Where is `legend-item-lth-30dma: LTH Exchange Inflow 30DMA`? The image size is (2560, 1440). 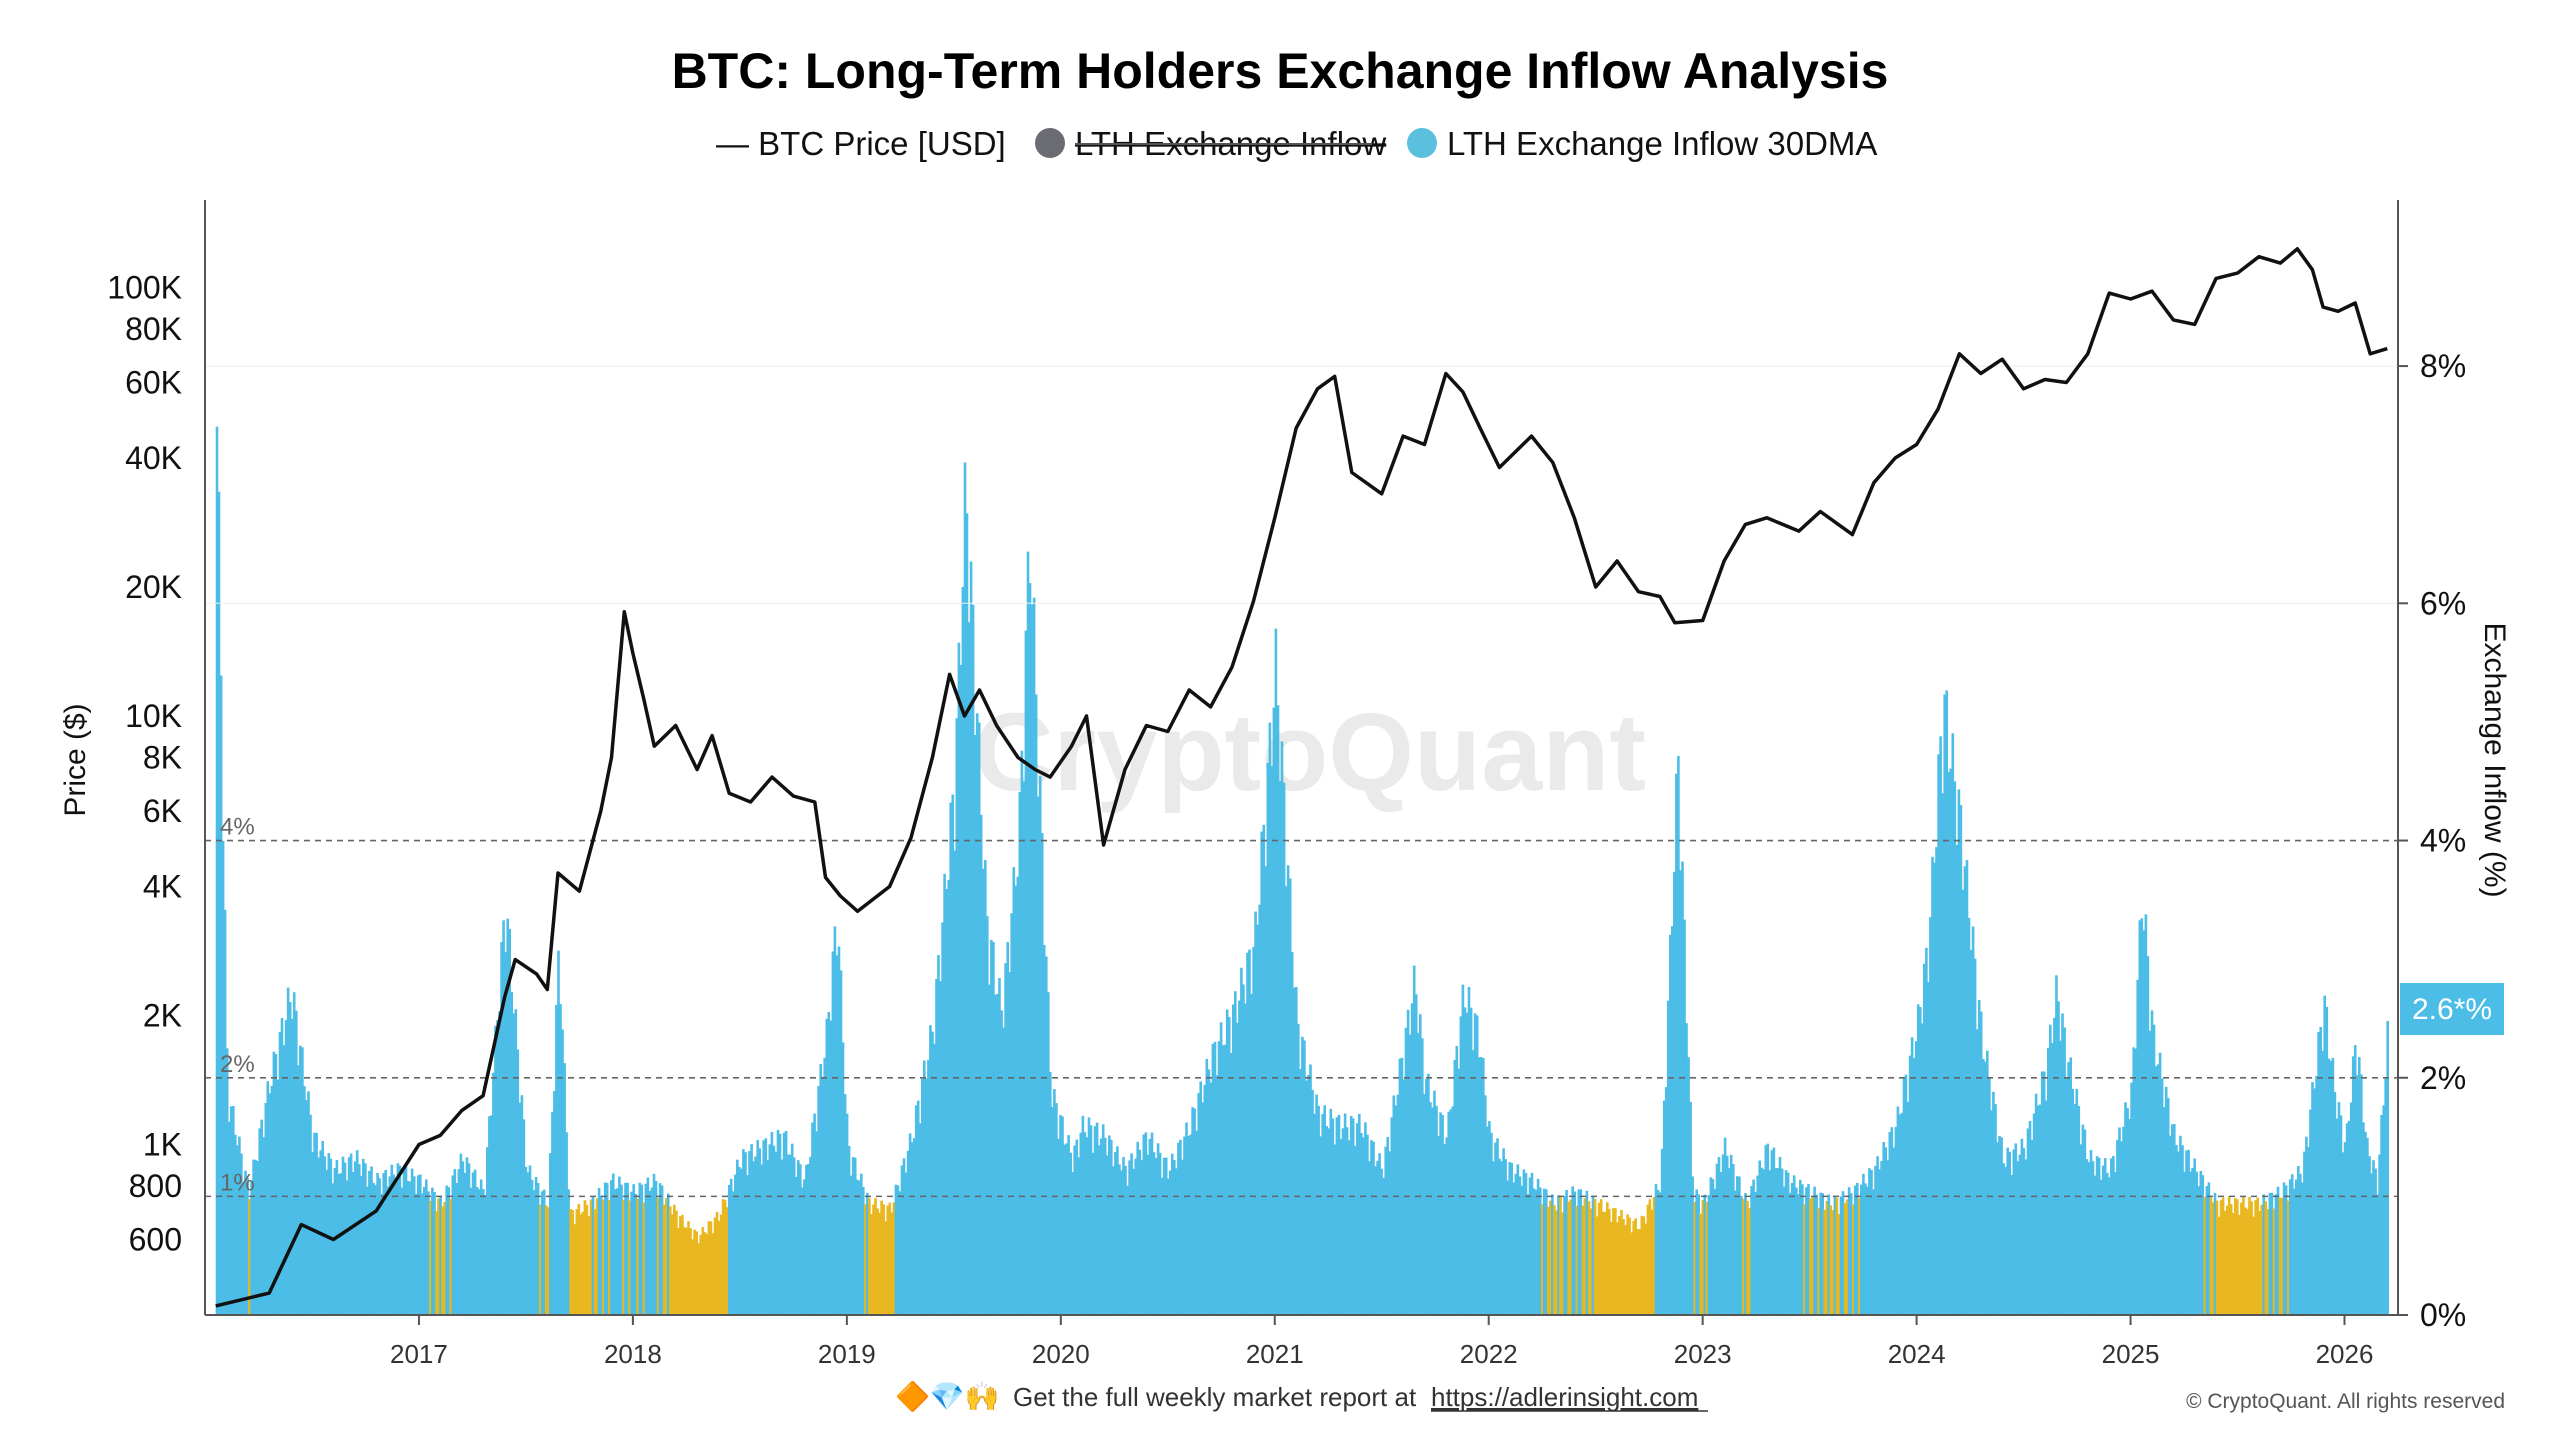 legend-item-lth-30dma: LTH Exchange Inflow 30DMA is located at coordinates (1662, 143).